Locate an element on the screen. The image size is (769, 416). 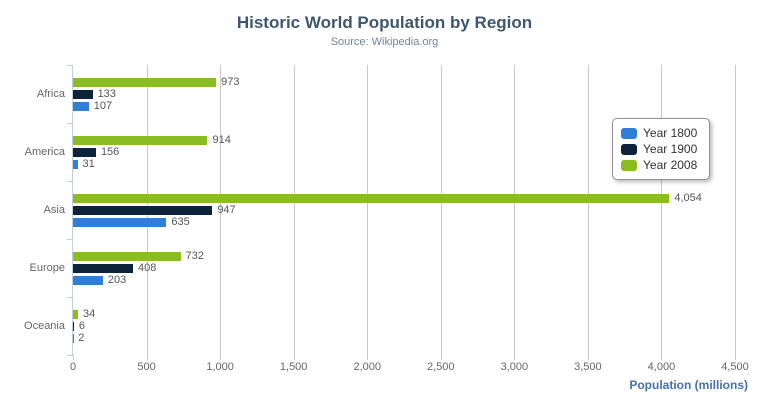
bar-africa-year-1900 is located at coordinates (83, 94).